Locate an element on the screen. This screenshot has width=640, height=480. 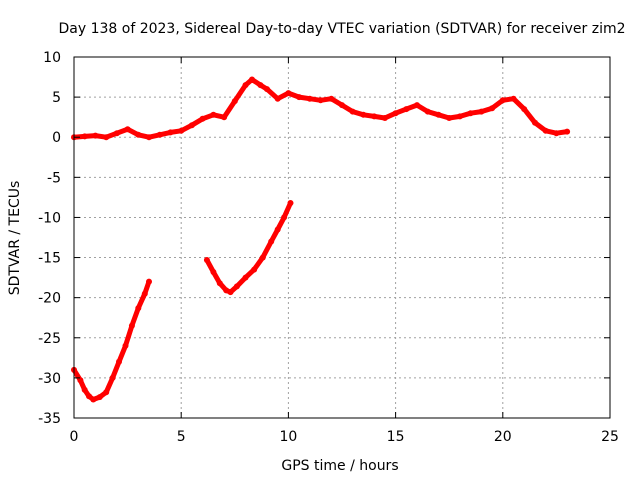
x-tick-label: 25 is located at coordinates (610, 437).